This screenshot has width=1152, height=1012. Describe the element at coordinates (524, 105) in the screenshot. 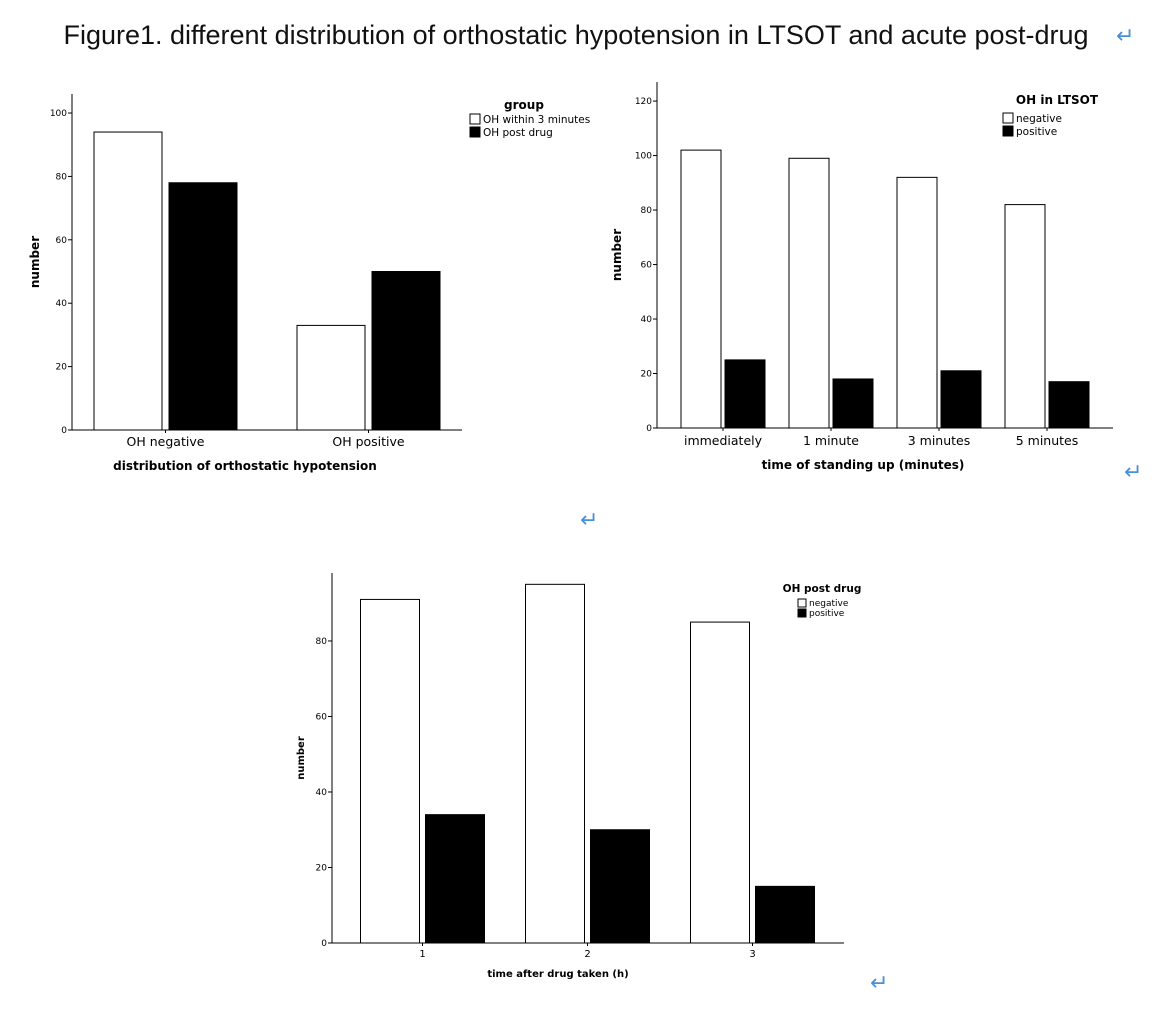

I see `legend-title: group` at that location.